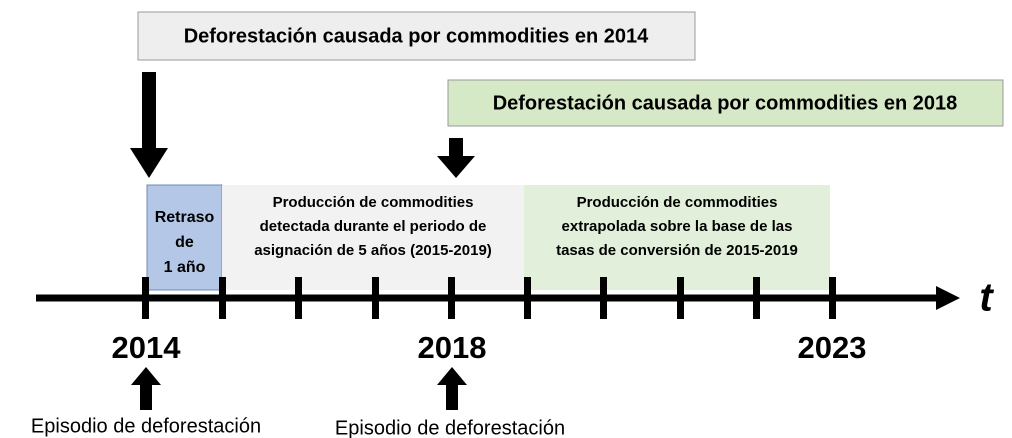  I want to click on region-line: 1 año, so click(185, 267).